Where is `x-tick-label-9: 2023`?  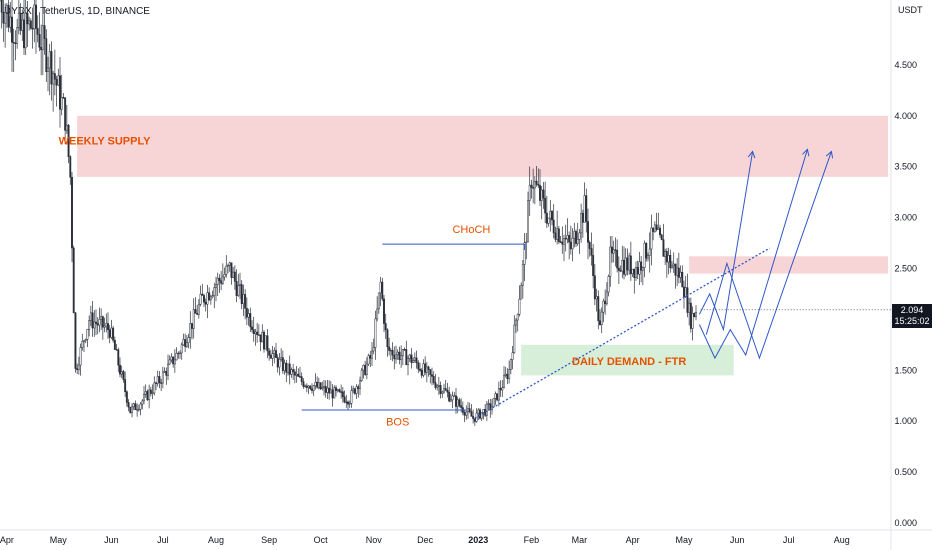
x-tick-label-9: 2023 is located at coordinates (478, 540).